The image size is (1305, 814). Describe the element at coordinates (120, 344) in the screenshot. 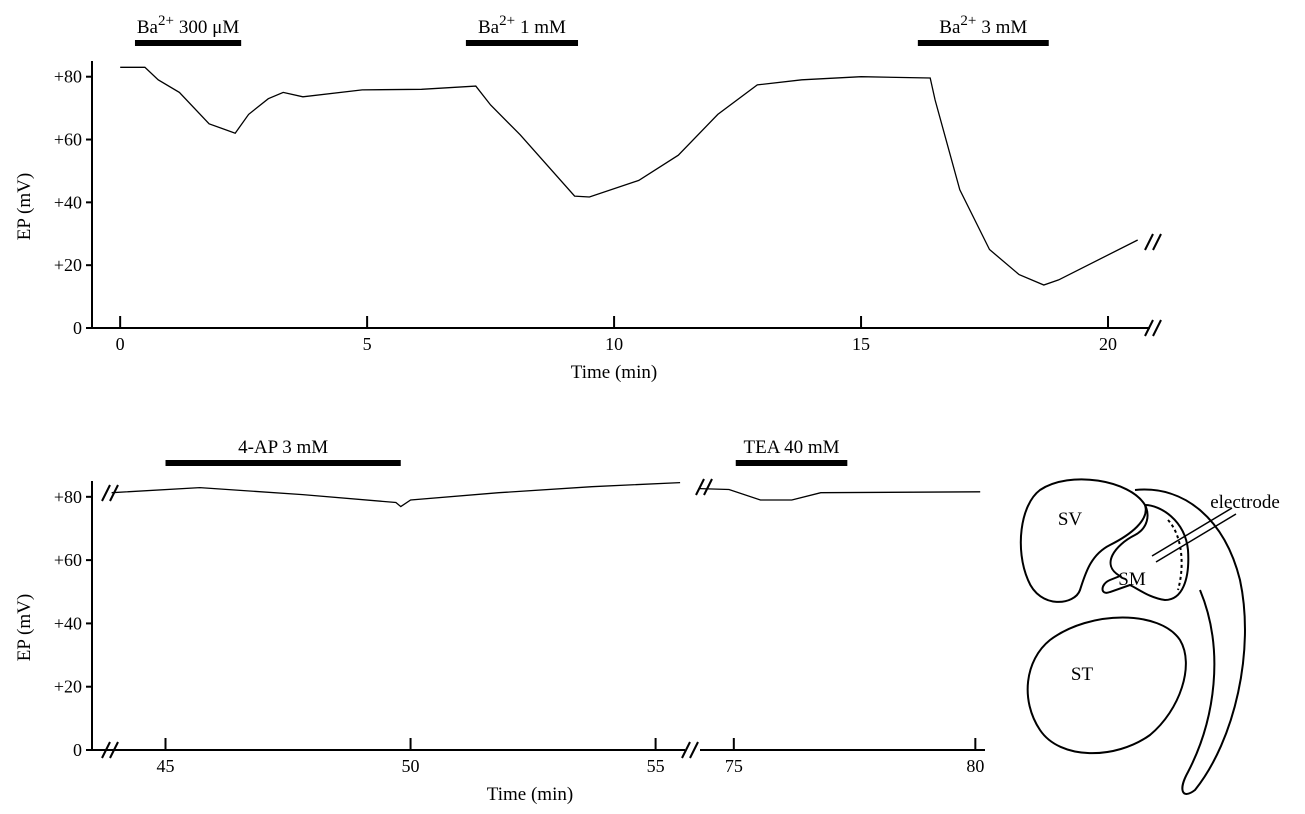

I see `x-tick-label: 0` at that location.